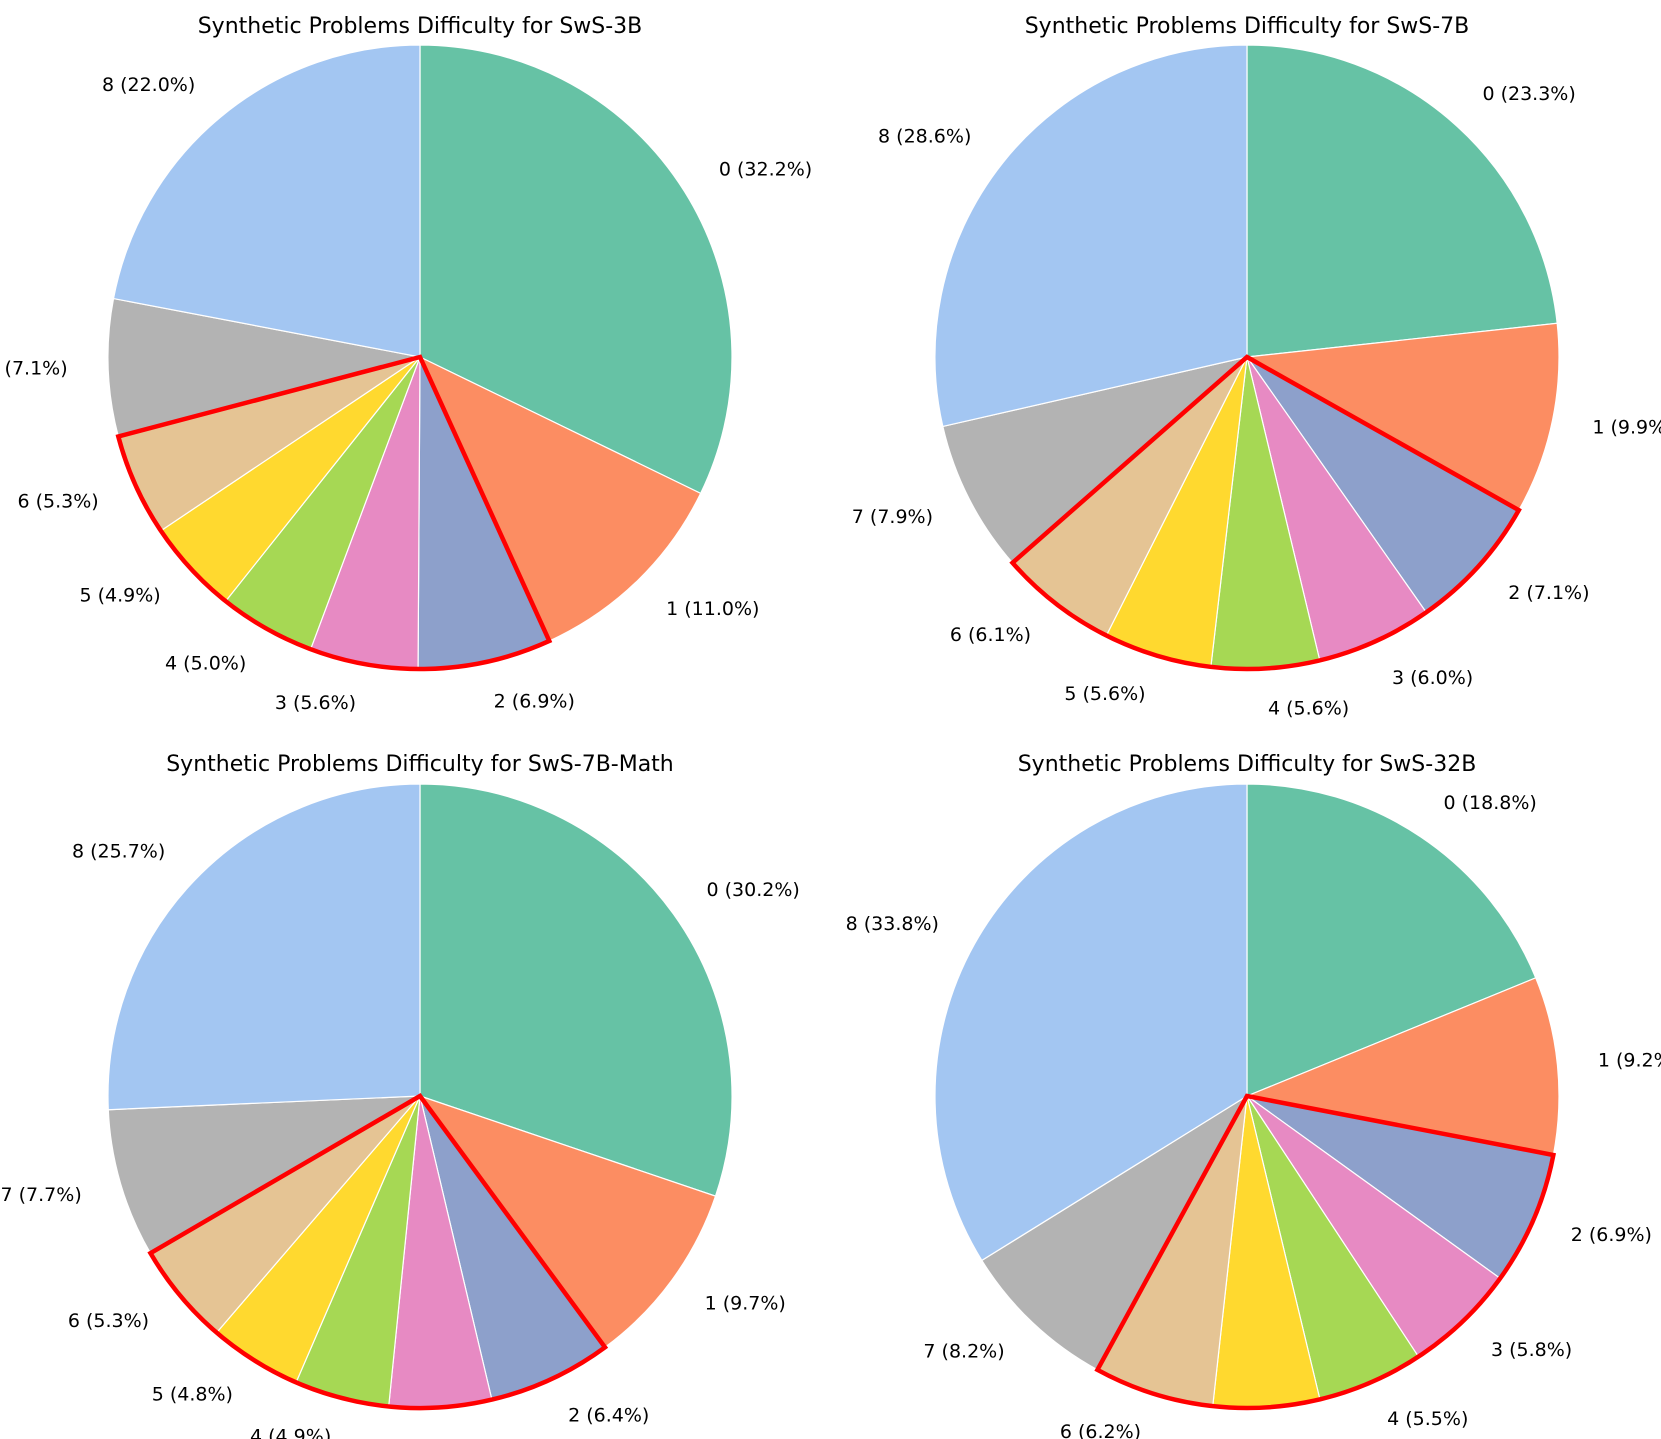 This screenshot has width=1661, height=1439. Describe the element at coordinates (1100, 1430) in the screenshot. I see `slice-label-6: 6 (6.2%)` at that location.